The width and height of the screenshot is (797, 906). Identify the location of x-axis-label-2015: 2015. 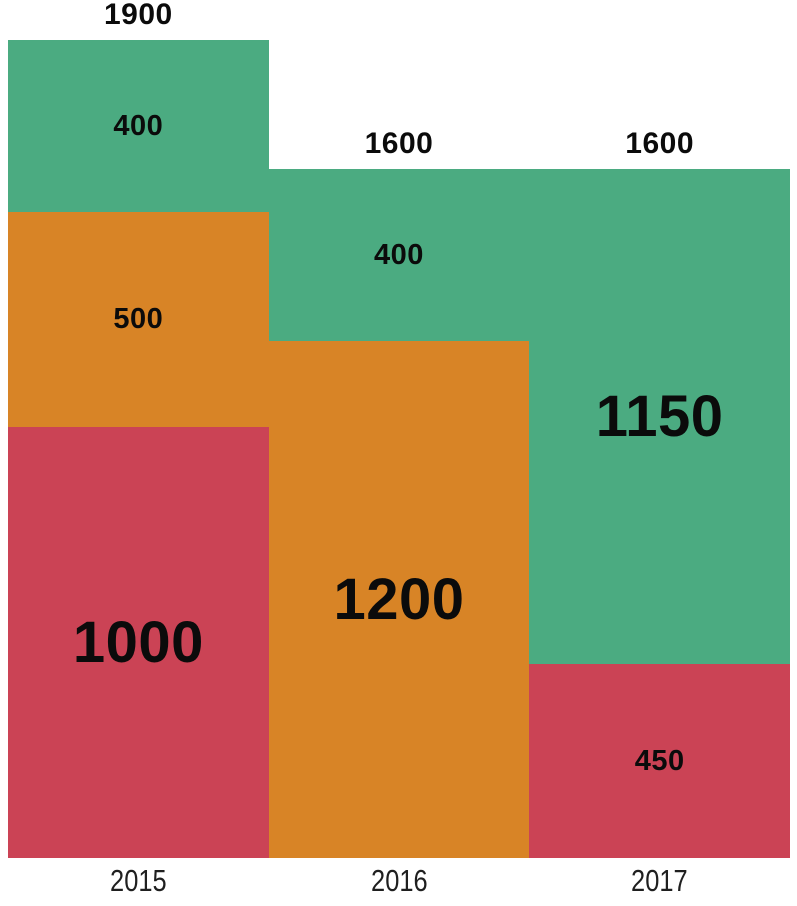
(138, 880).